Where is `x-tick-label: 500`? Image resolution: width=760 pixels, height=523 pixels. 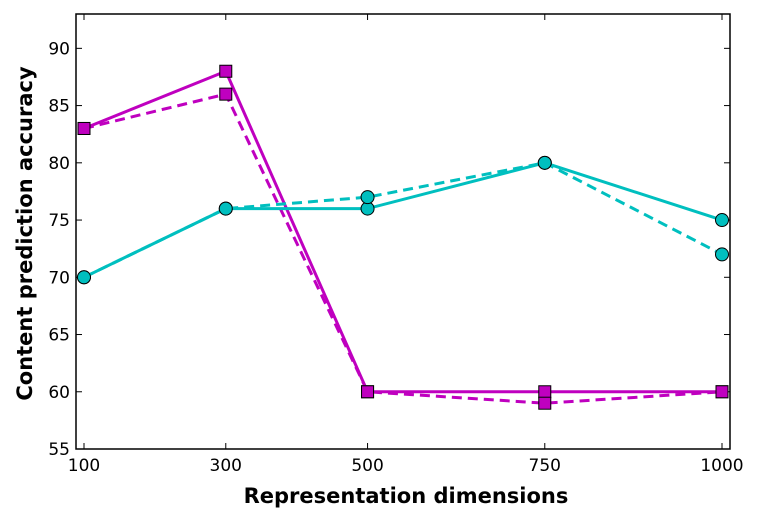
x-tick-label: 500 is located at coordinates (367, 466).